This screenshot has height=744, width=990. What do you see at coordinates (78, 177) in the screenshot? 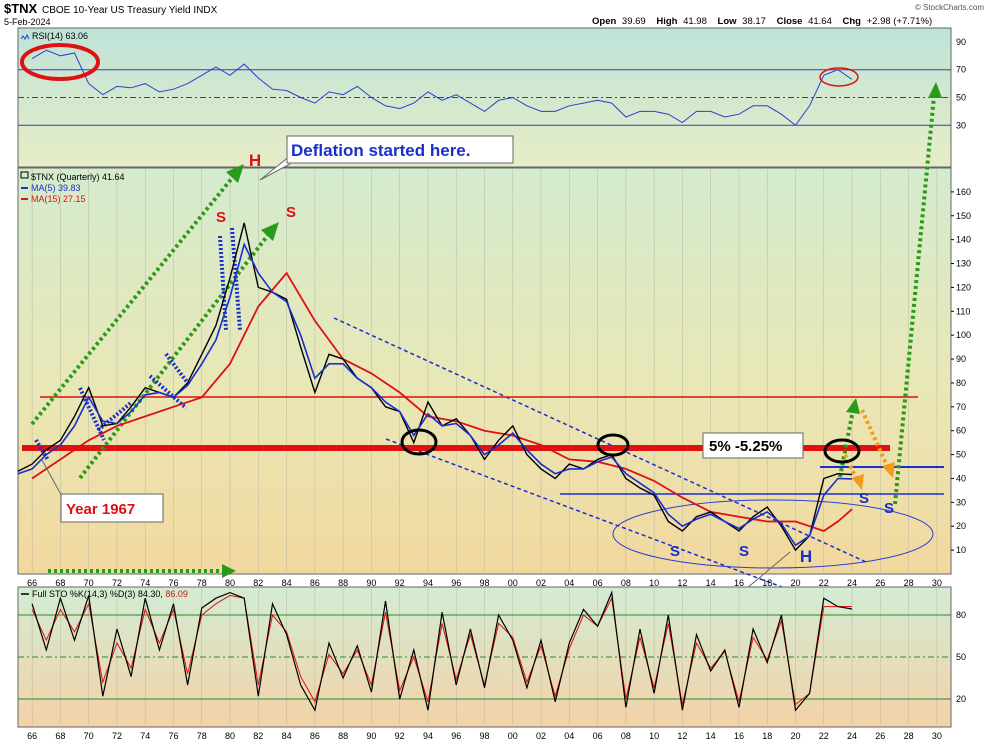
I see `price-legend-label: $TNX (Quarterly) 41.64` at bounding box center [78, 177].